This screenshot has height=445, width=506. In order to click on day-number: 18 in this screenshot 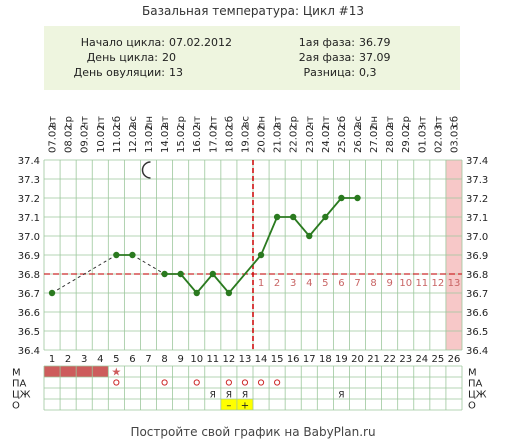, I will do `click(325, 359)`.